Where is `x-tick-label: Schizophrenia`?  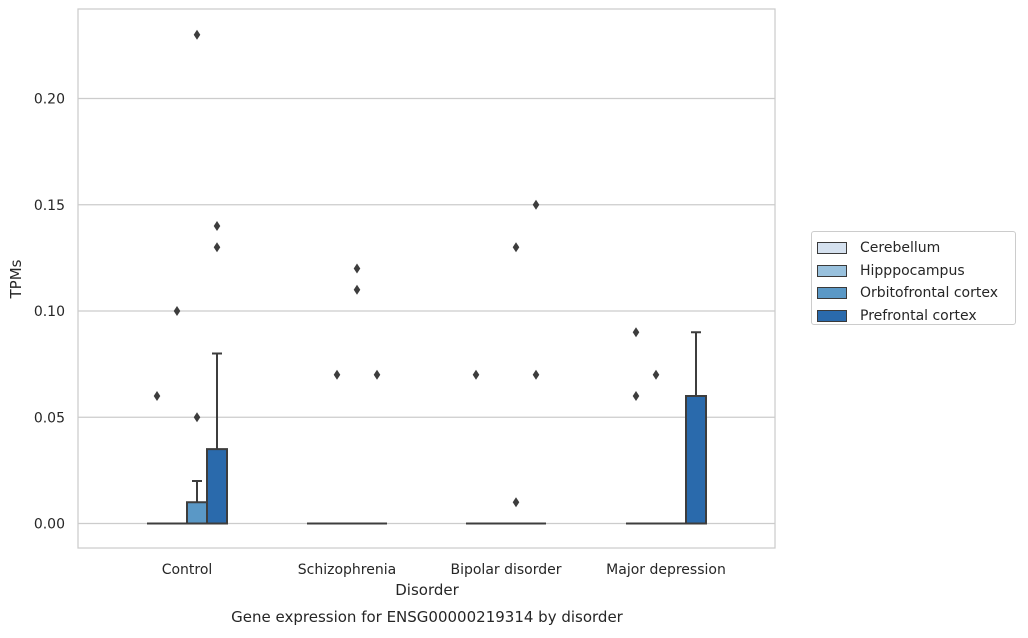 x-tick-label: Schizophrenia is located at coordinates (347, 570).